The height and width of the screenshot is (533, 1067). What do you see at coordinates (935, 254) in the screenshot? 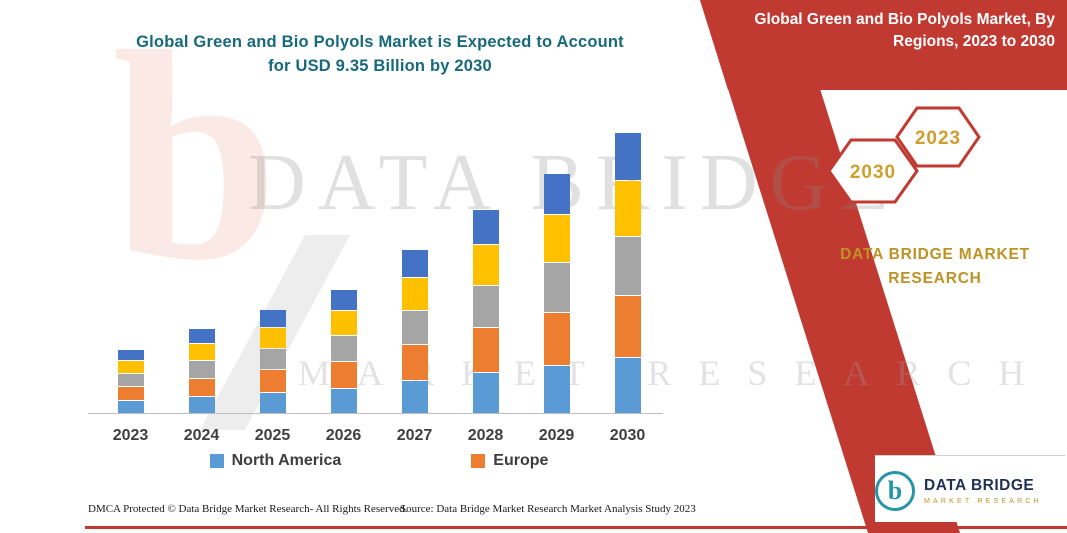
I see `brand-text-line1: DATA BRIDGE MARKET` at bounding box center [935, 254].